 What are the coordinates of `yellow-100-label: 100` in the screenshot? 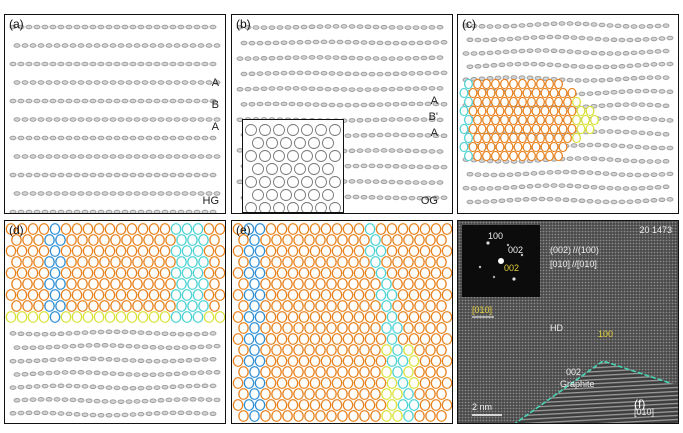 It's located at (606, 334).